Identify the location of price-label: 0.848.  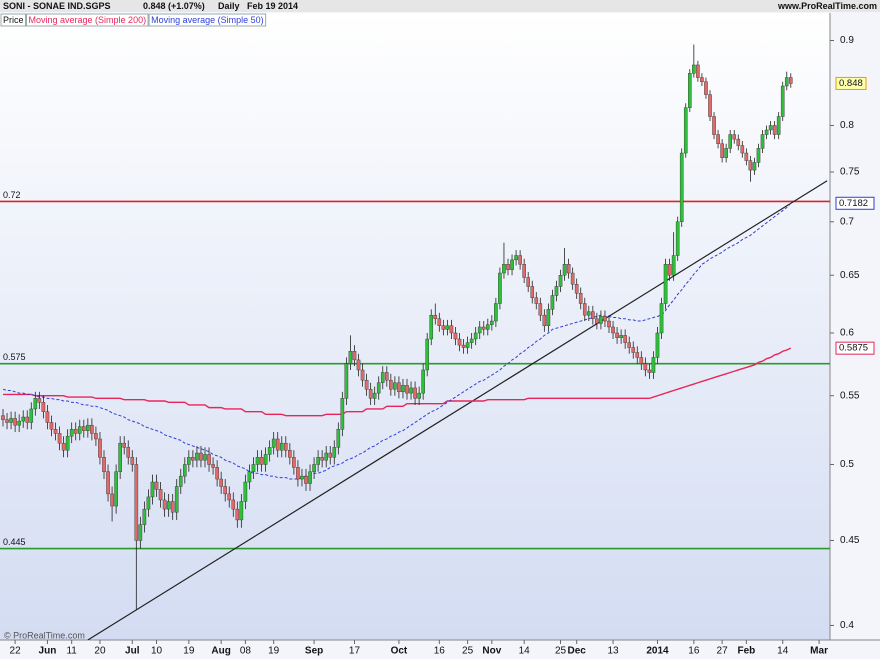
(851, 83).